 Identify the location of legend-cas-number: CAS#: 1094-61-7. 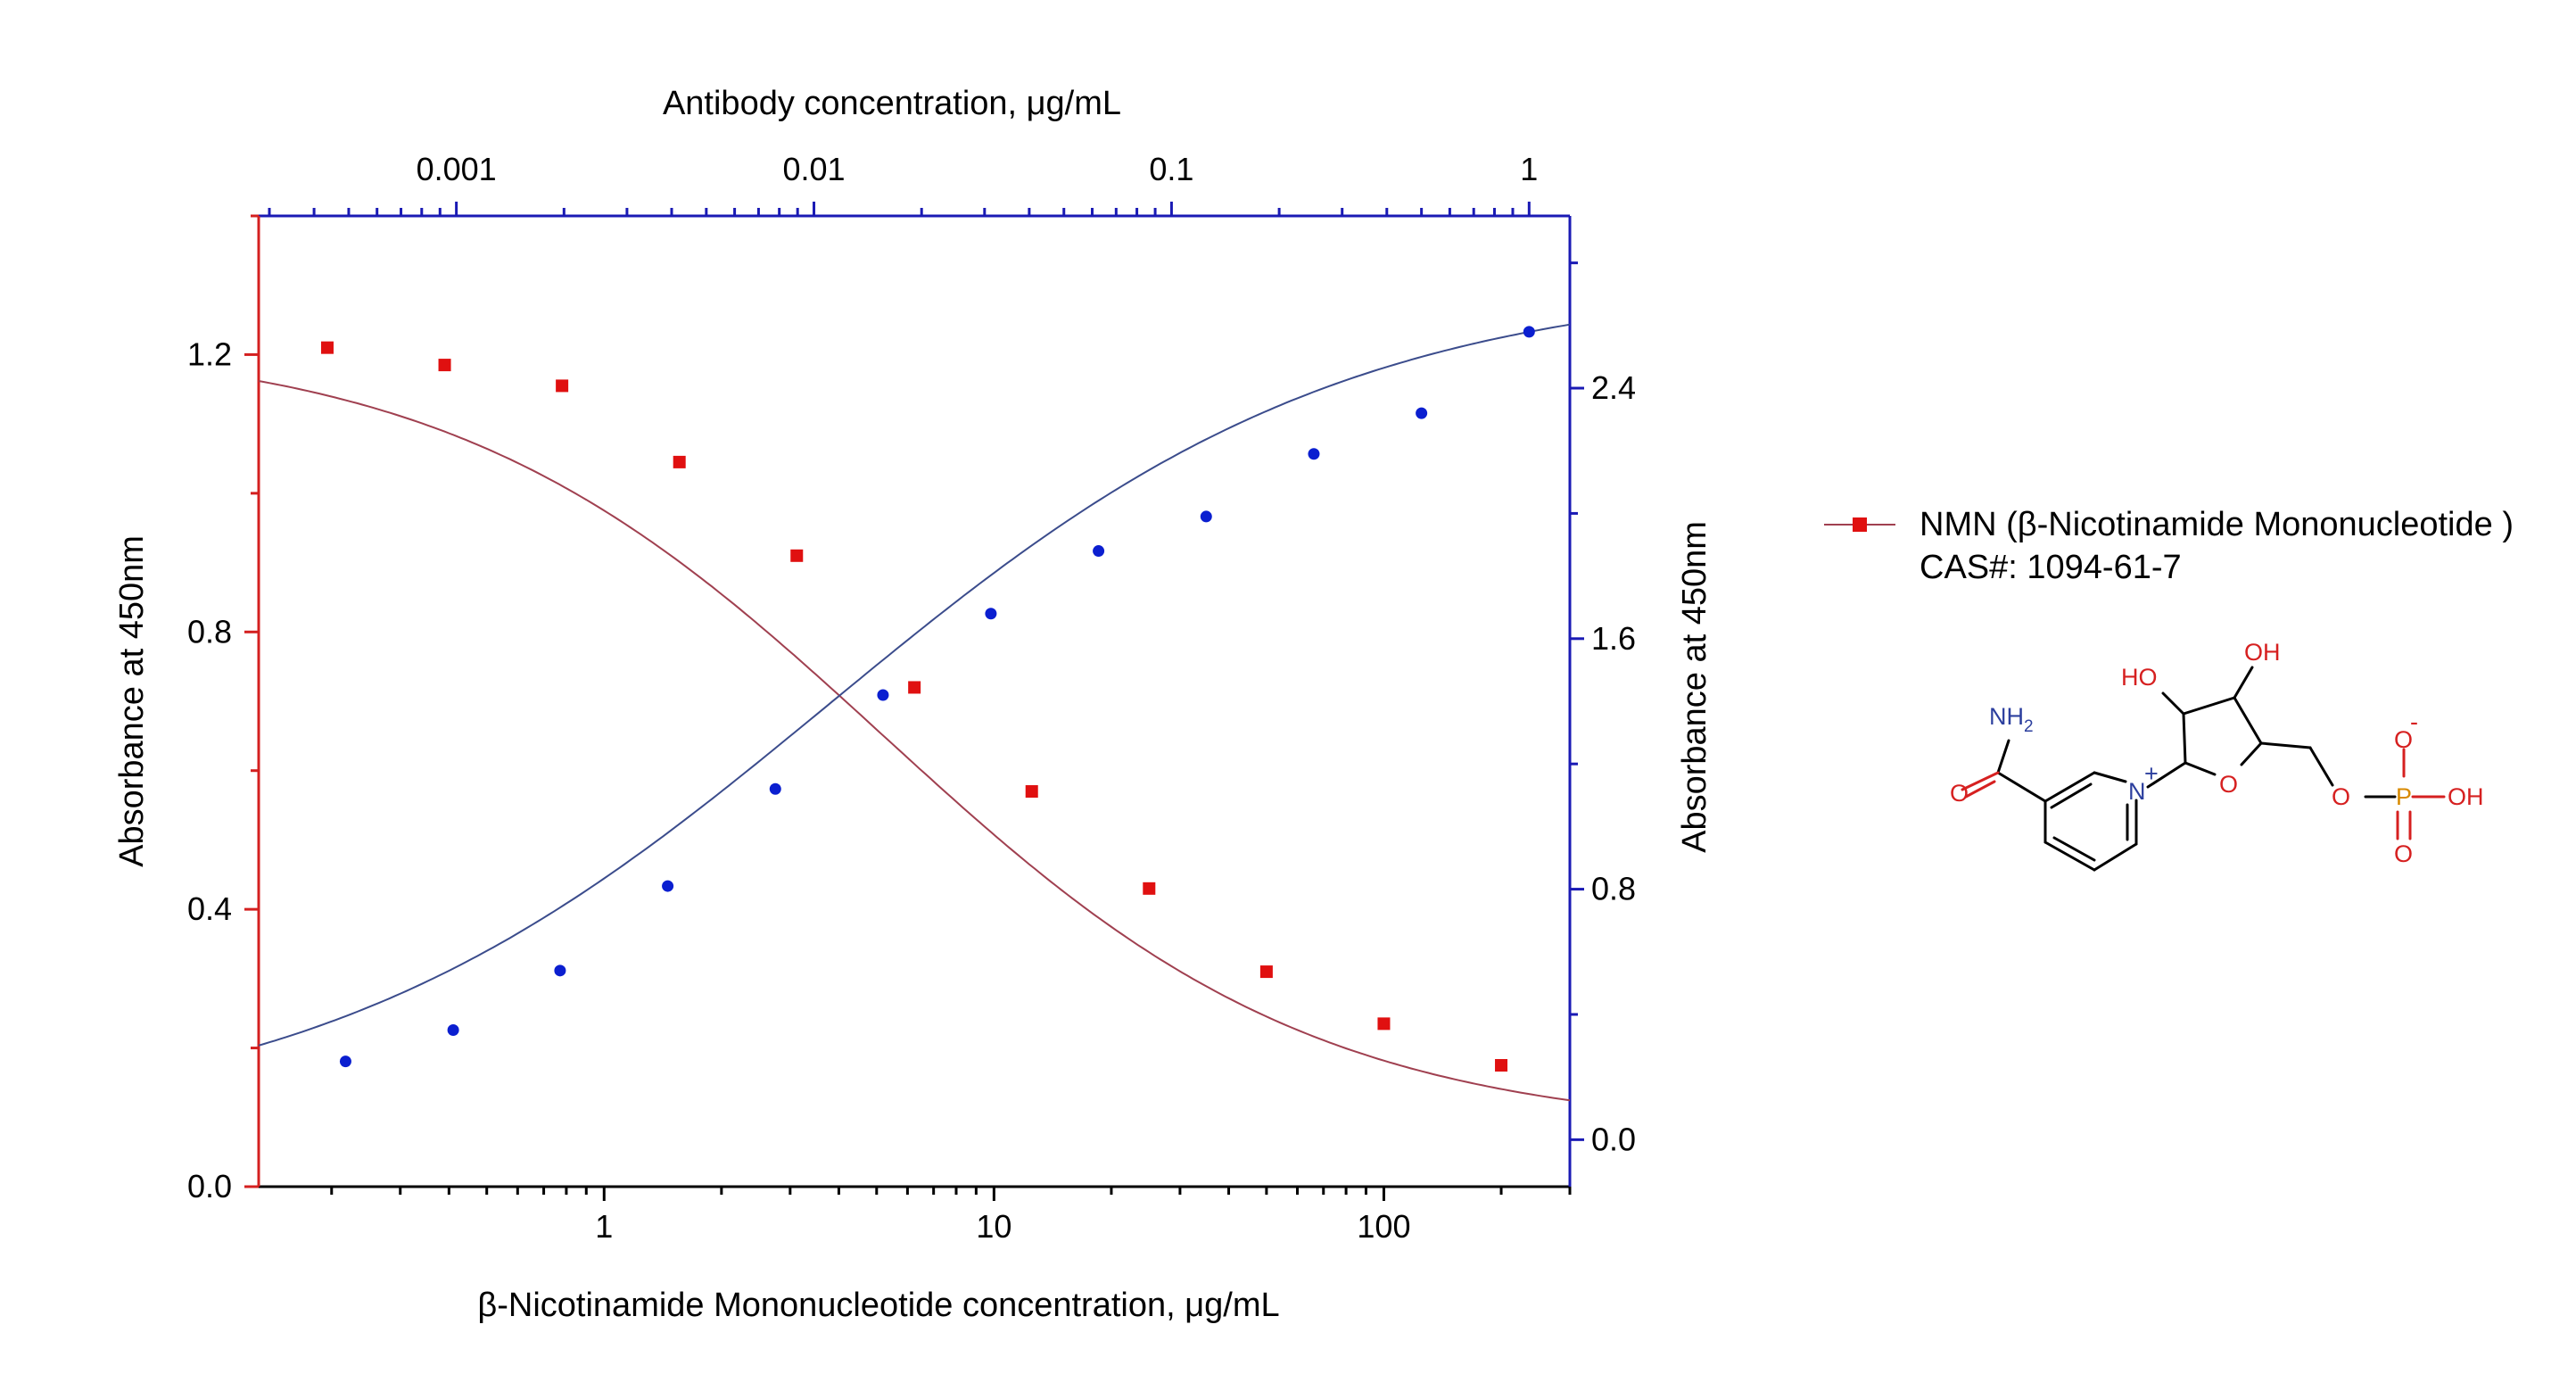
(2051, 567).